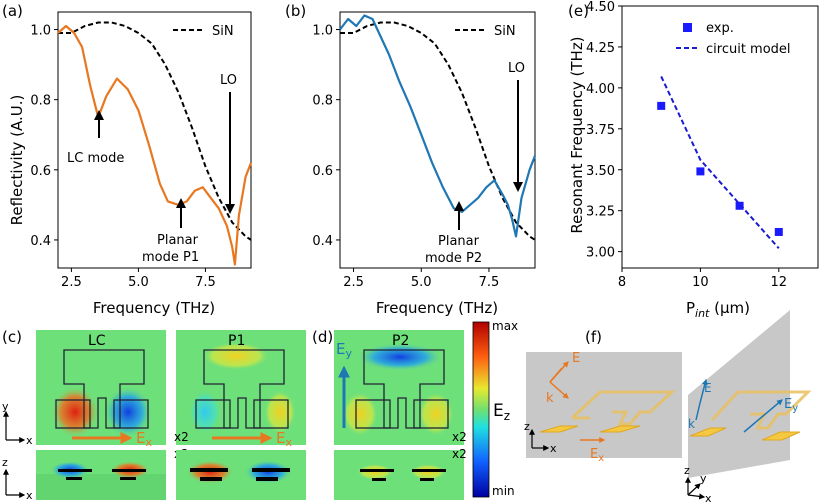  I want to click on panel-e-ylabel: Resonant Frequency (THz), so click(577, 134).